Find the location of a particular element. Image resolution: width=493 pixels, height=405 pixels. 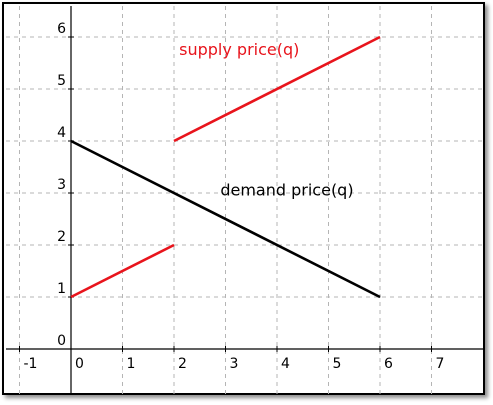

y-tick-label: 2 is located at coordinates (61, 237).